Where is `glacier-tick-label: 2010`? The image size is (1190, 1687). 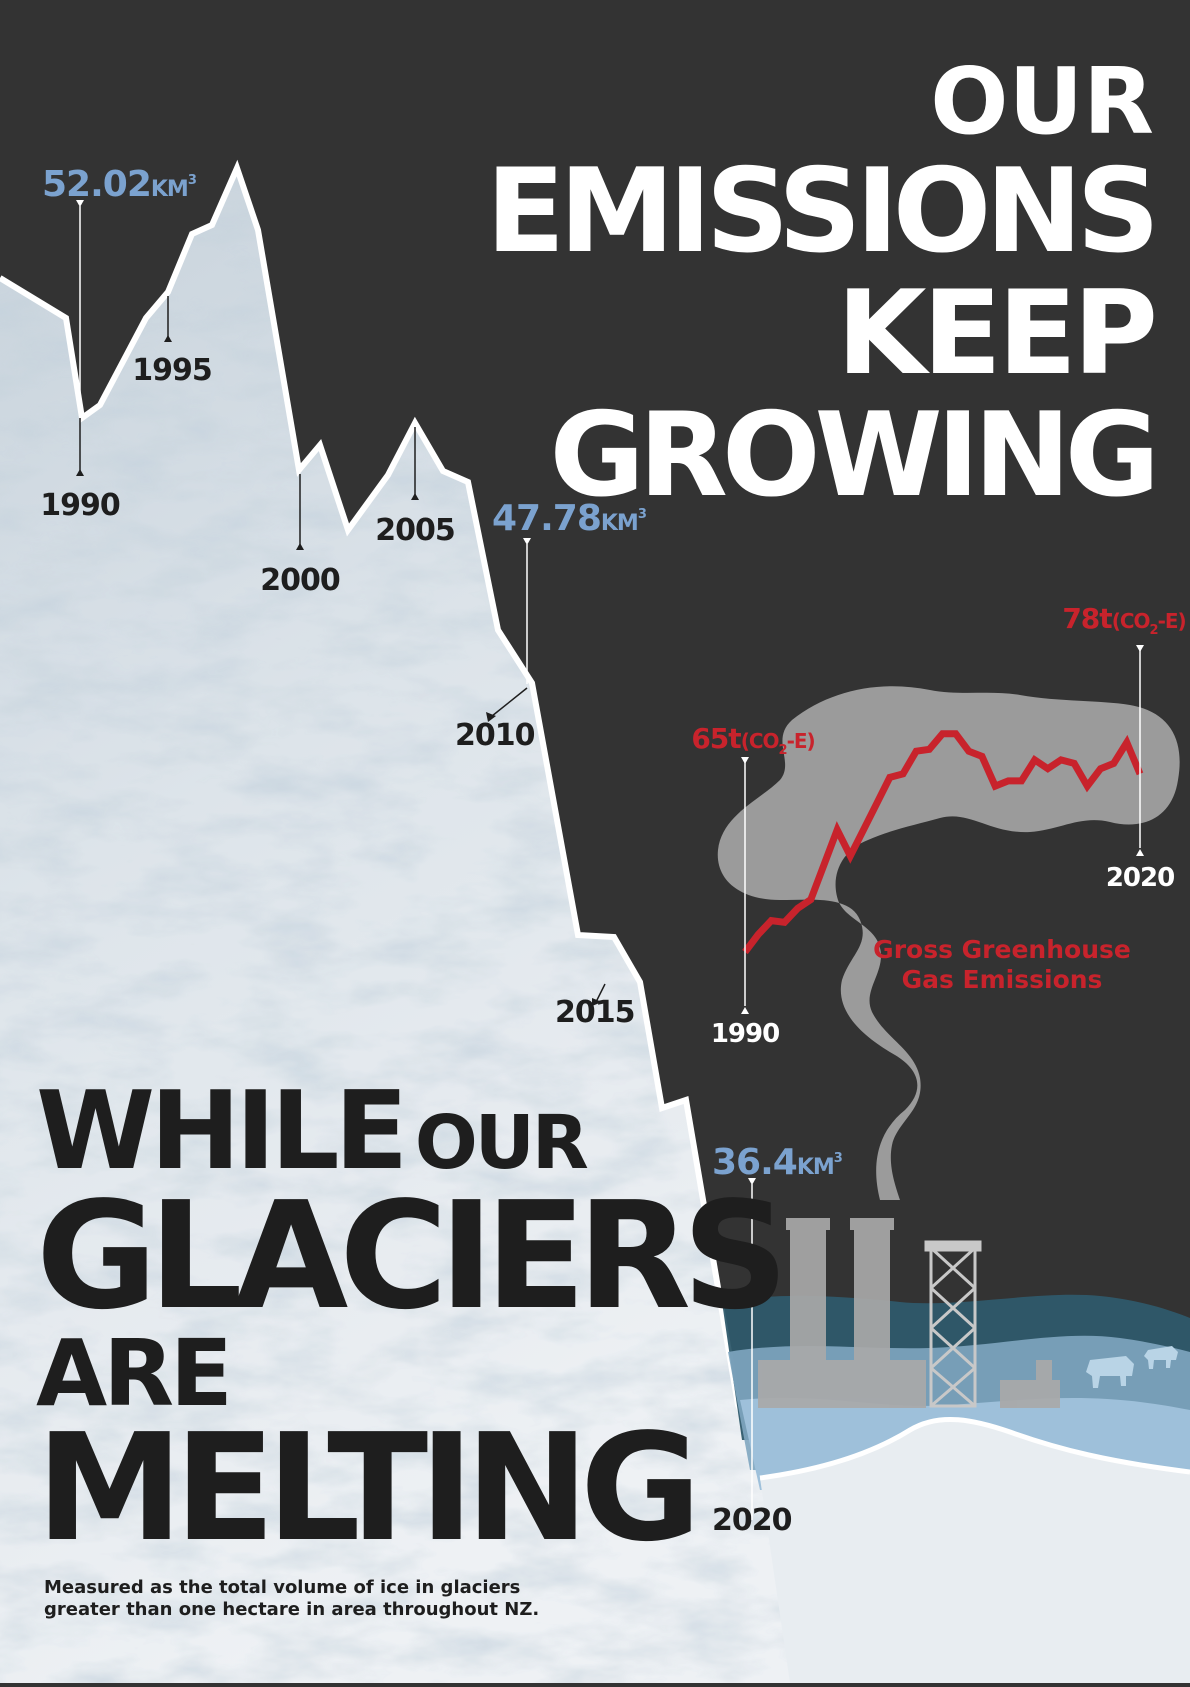 glacier-tick-label: 2010 is located at coordinates (495, 735).